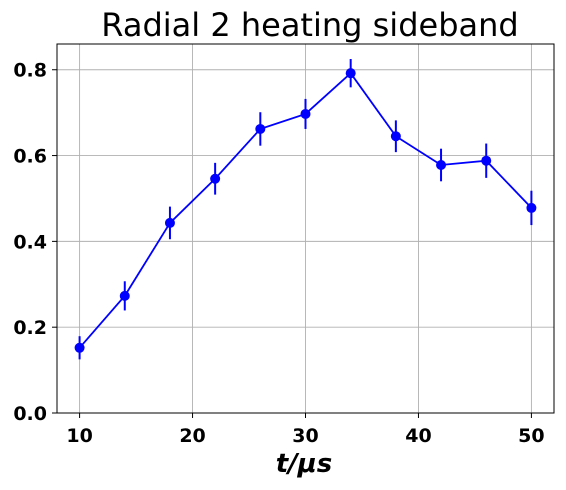 This screenshot has height=490, width=566. I want to click on y-tick-label: 0.8, so click(30, 71).